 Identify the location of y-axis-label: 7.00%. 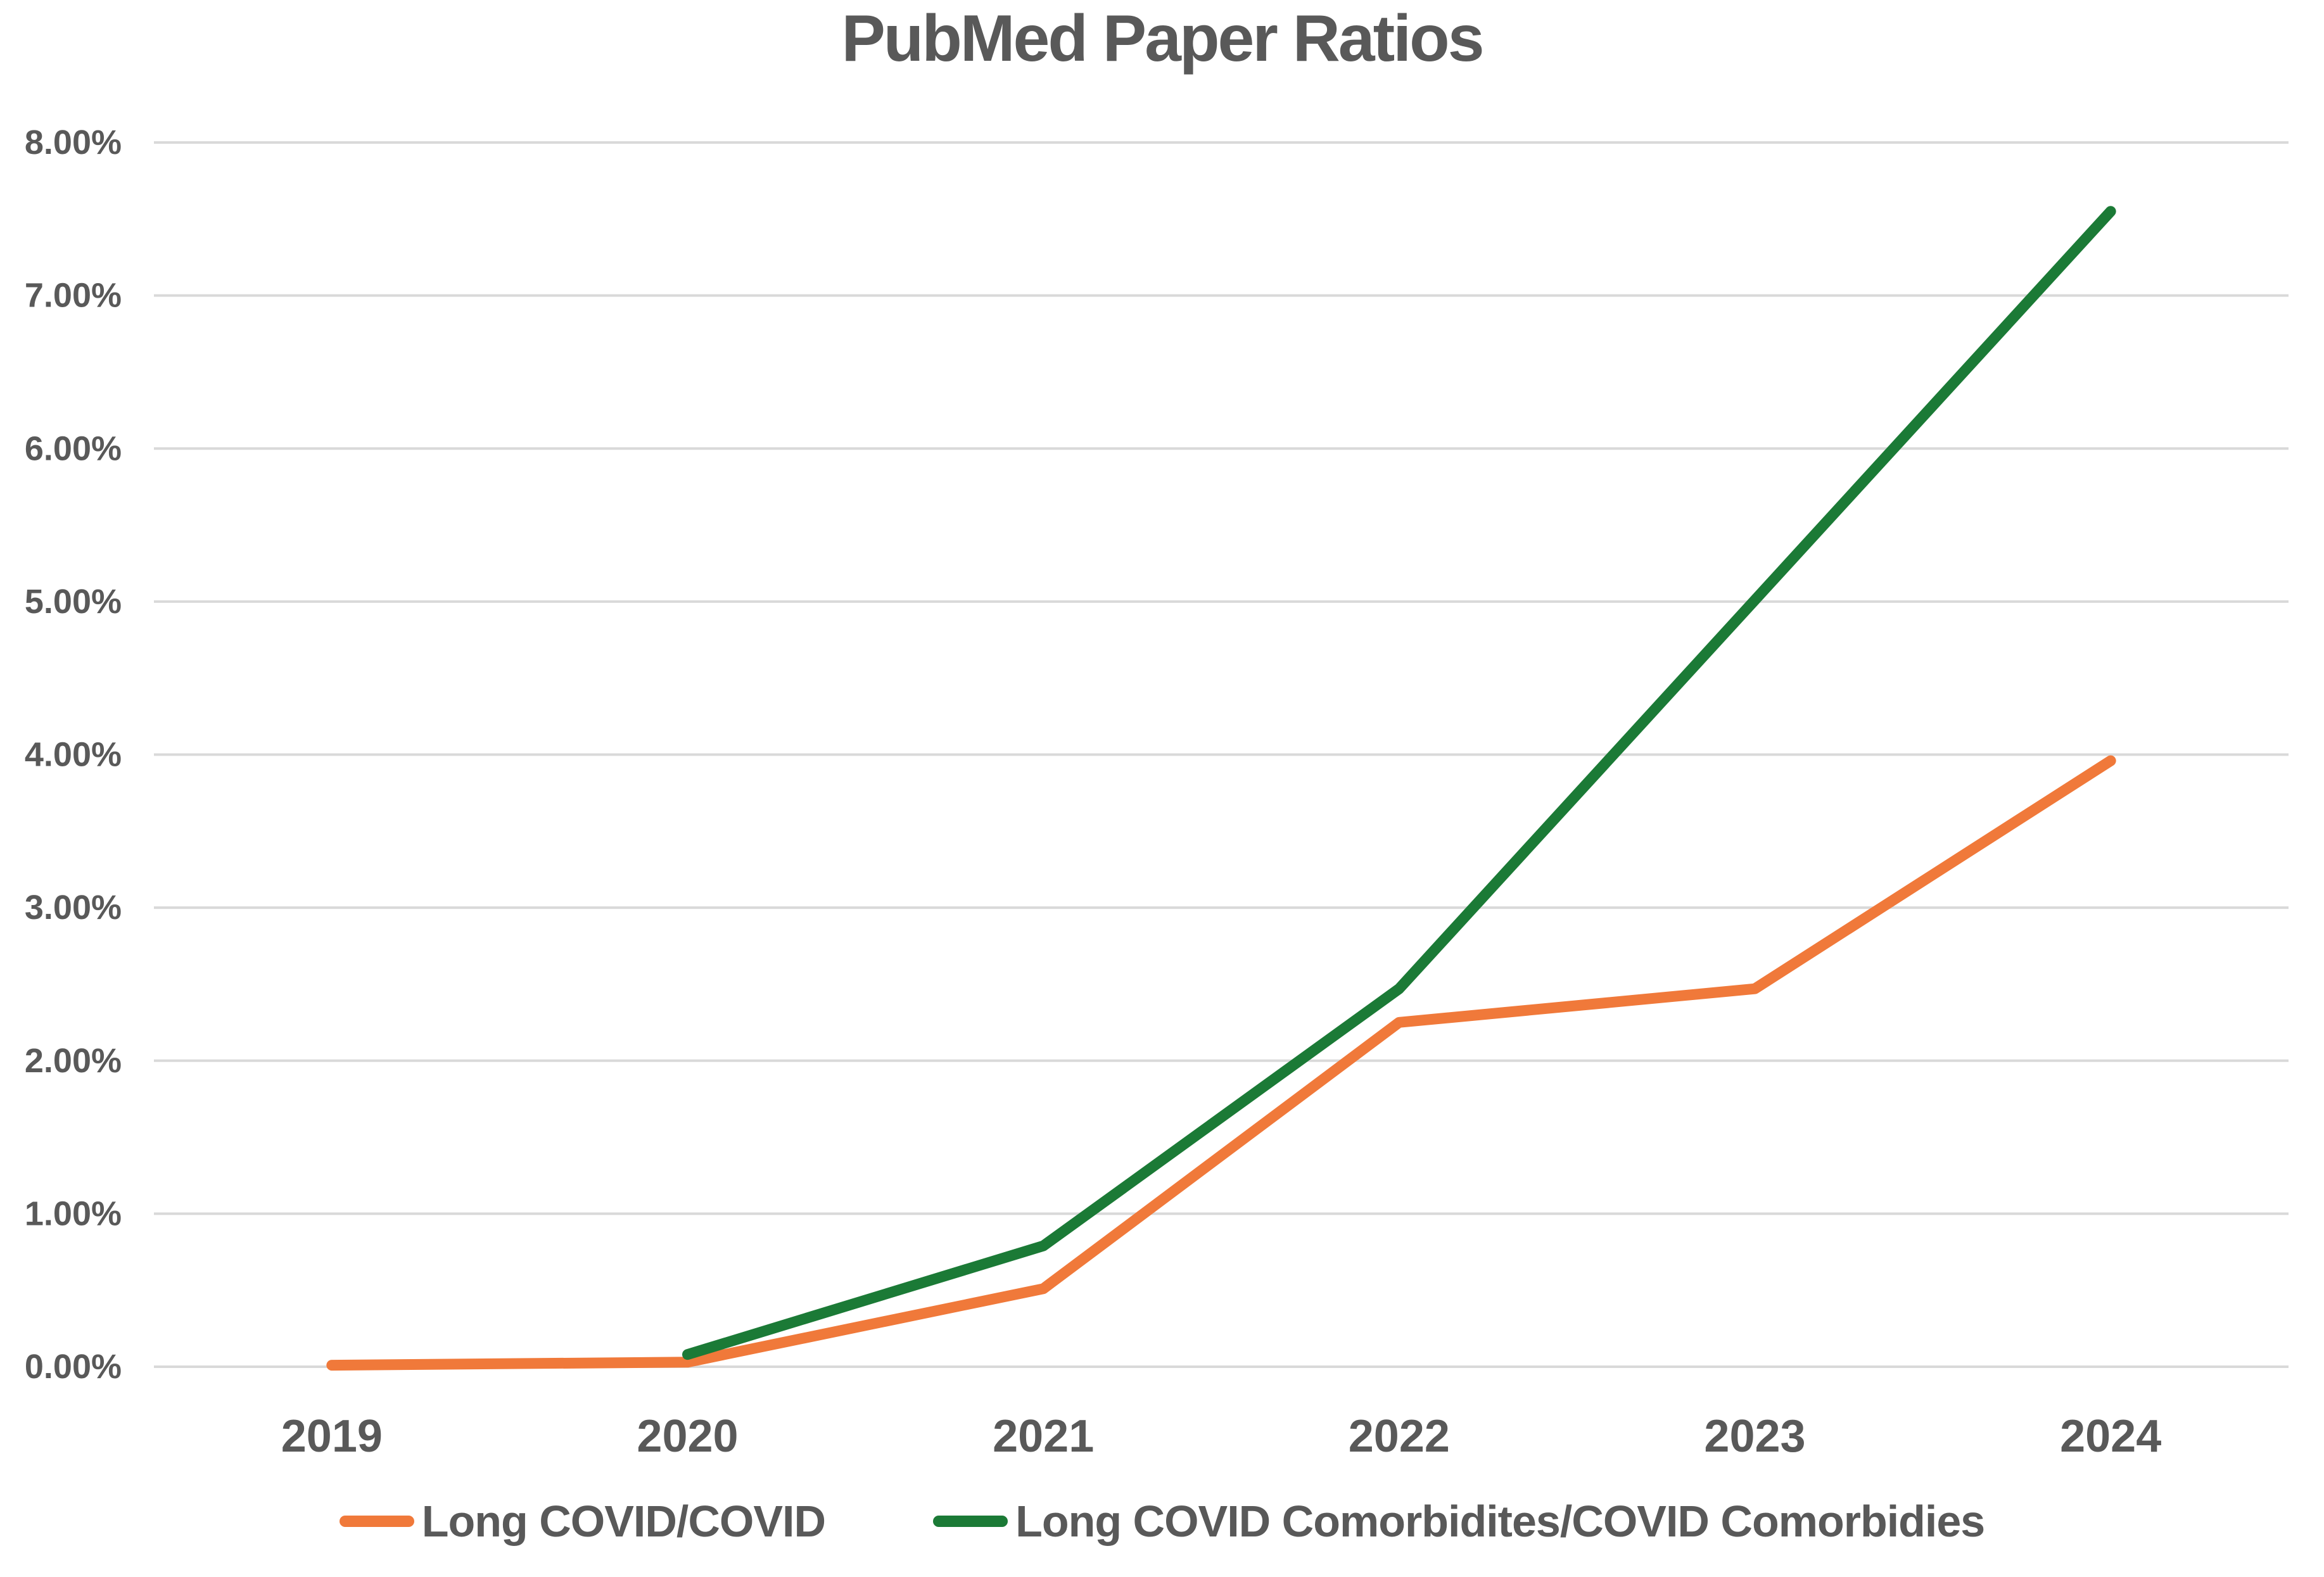
(73, 296).